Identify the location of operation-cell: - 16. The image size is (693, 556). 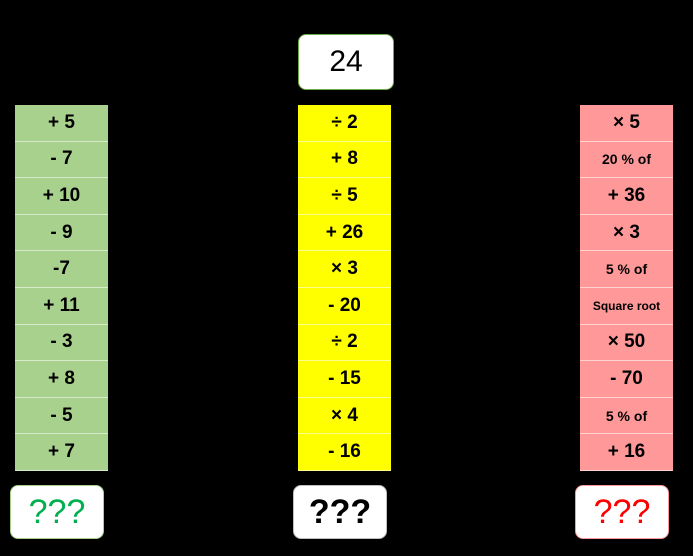
(344, 452).